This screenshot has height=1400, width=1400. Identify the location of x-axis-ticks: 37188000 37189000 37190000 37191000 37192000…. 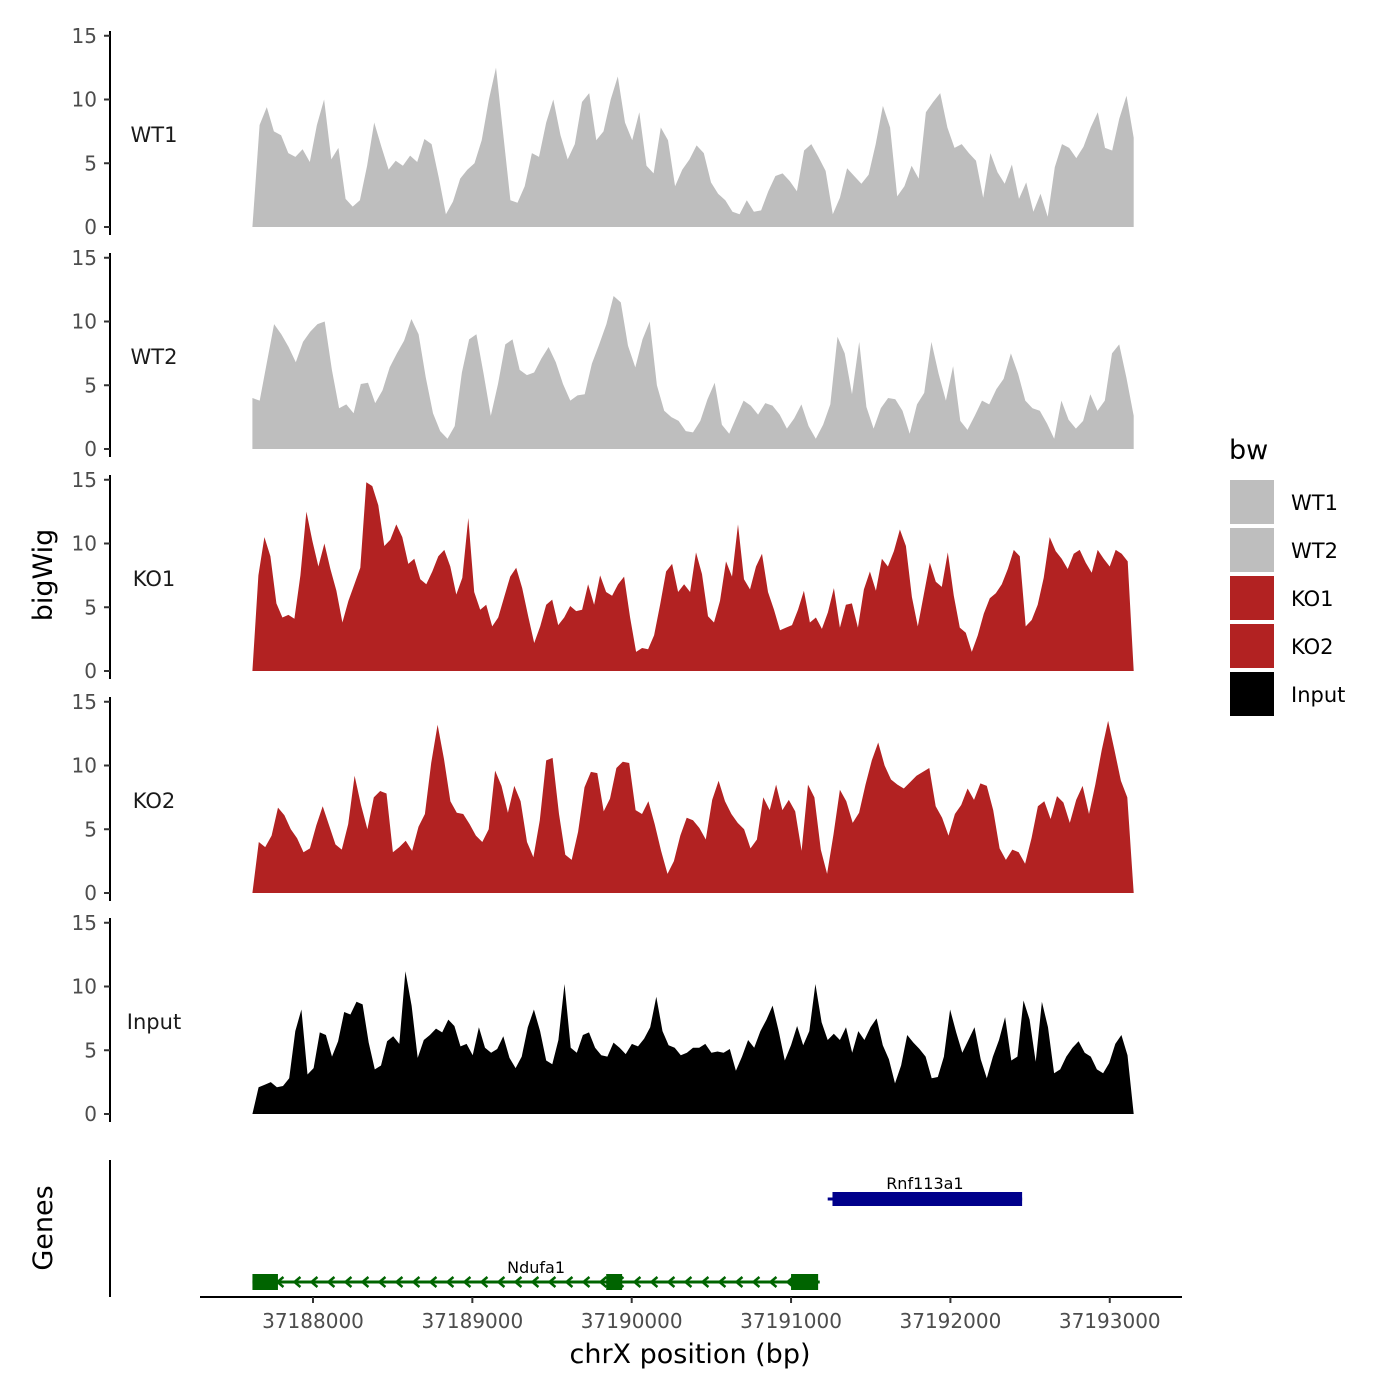
(711, 1315).